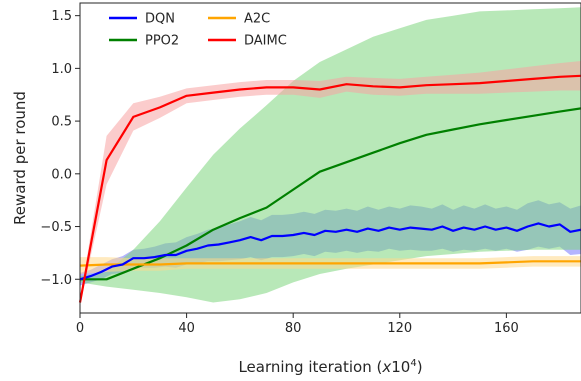  Describe the element at coordinates (293, 328) in the screenshot. I see `x-tick-label: 80` at that location.